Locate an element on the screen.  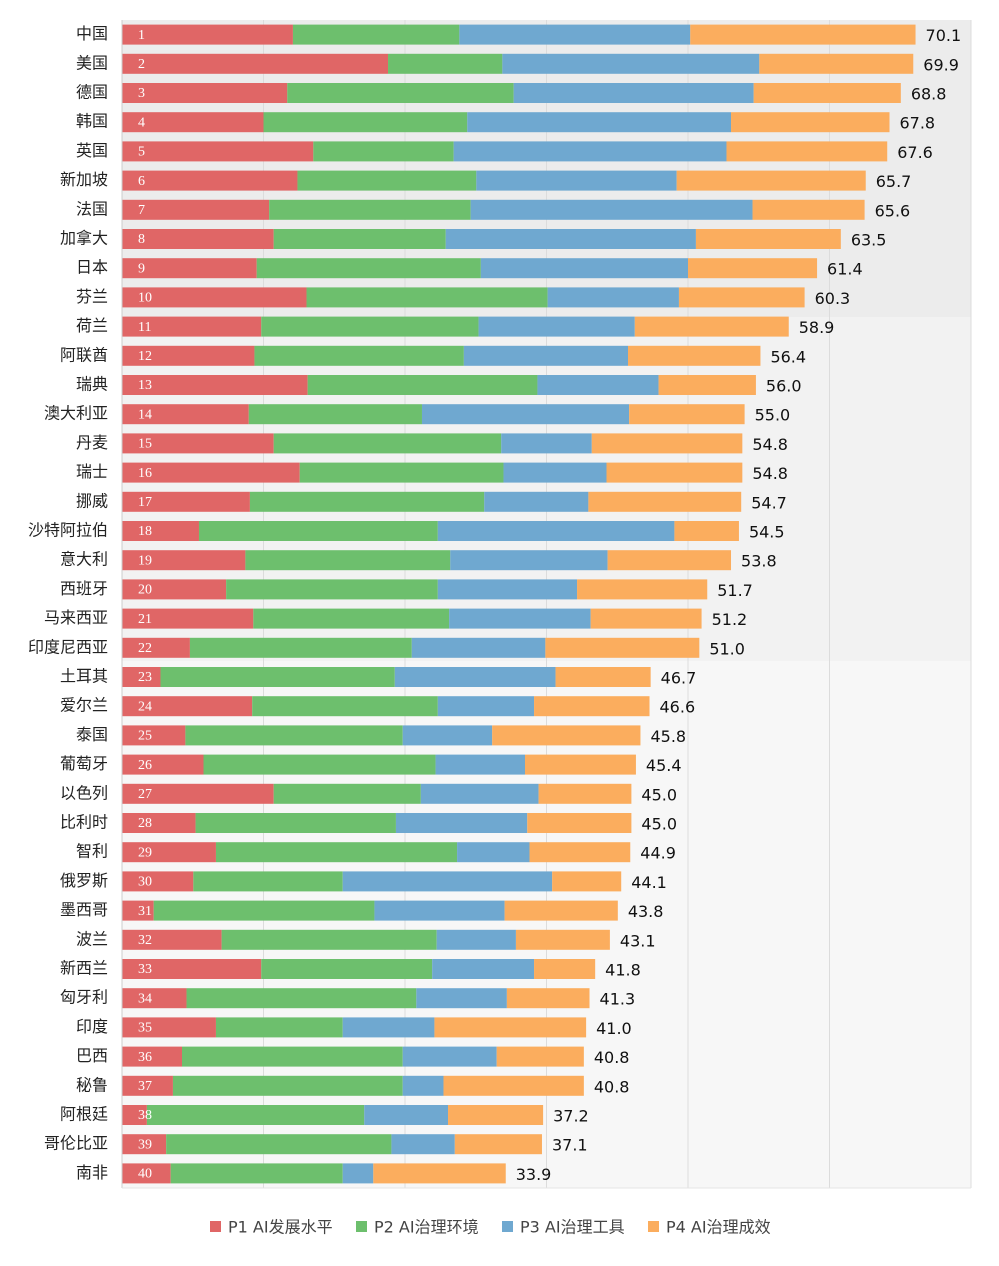
rank-label: 15 is located at coordinates (145, 444).